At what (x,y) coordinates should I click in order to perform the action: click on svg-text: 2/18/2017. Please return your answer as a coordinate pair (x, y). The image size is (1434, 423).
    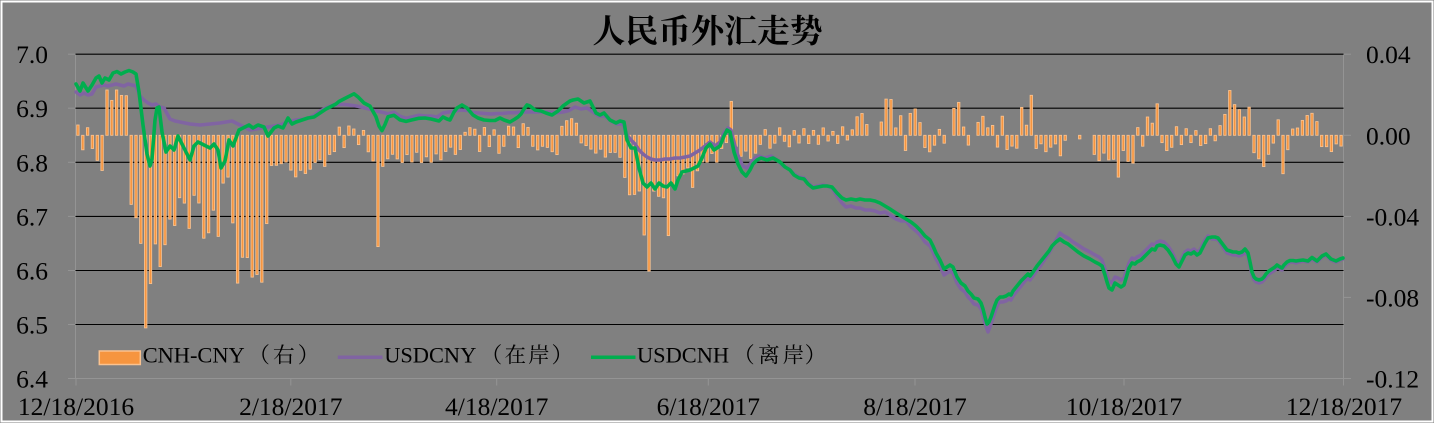
    Looking at the image, I should click on (291, 406).